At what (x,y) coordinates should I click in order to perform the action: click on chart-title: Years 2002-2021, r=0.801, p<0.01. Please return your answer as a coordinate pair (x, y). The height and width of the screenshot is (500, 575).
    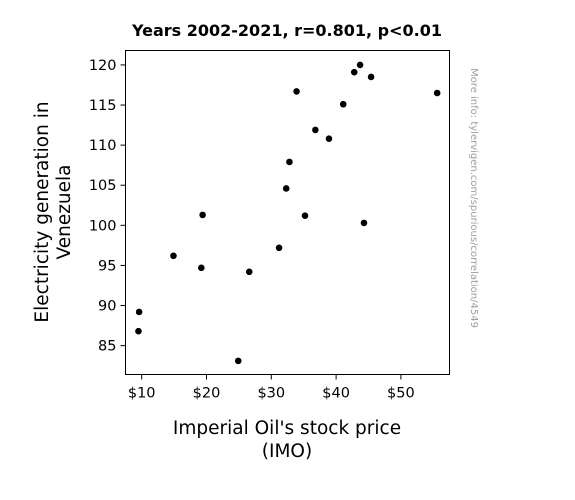
    Looking at the image, I should click on (286, 30).